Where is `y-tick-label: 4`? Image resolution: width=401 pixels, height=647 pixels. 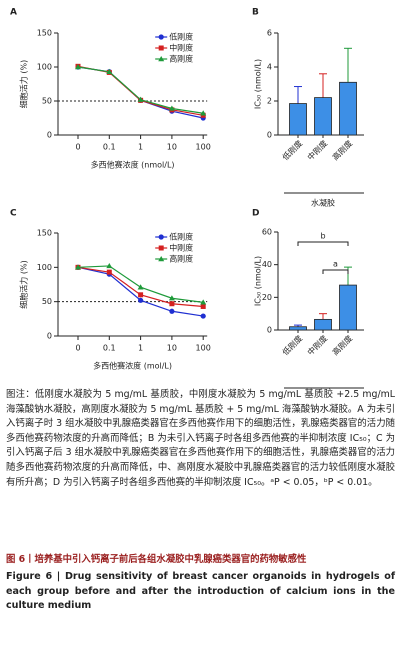 y-tick-label: 4 is located at coordinates (269, 67).